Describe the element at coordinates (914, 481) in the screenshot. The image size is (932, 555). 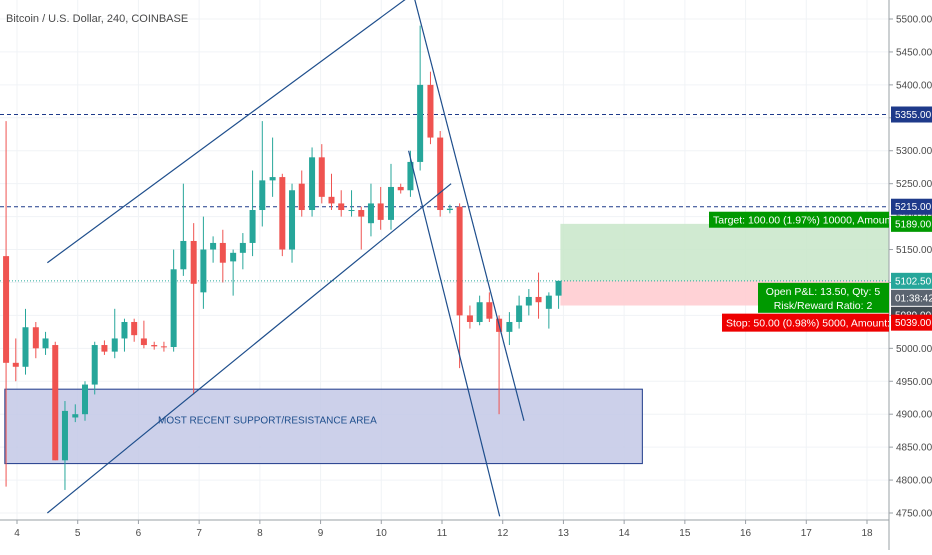
I see `y-tick-label: 4800.00` at that location.